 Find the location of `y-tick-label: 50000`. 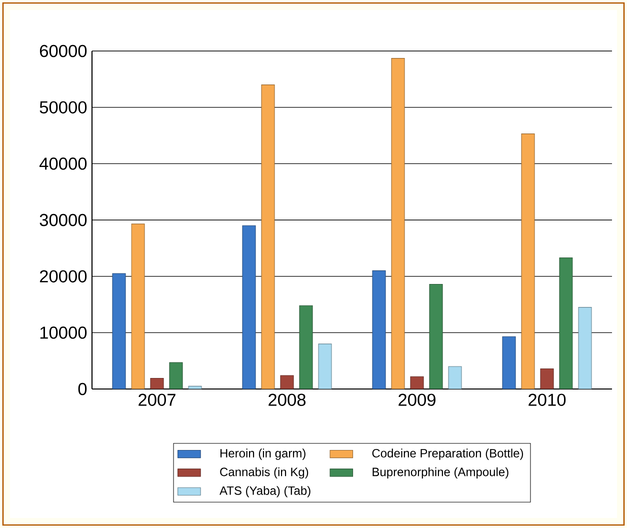

y-tick-label: 50000 is located at coordinates (63, 107).